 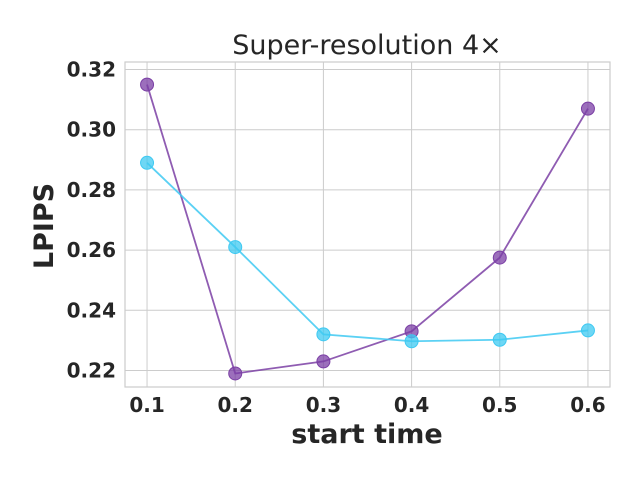 I want to click on y-tick-label: 0.32, so click(x=91, y=70).